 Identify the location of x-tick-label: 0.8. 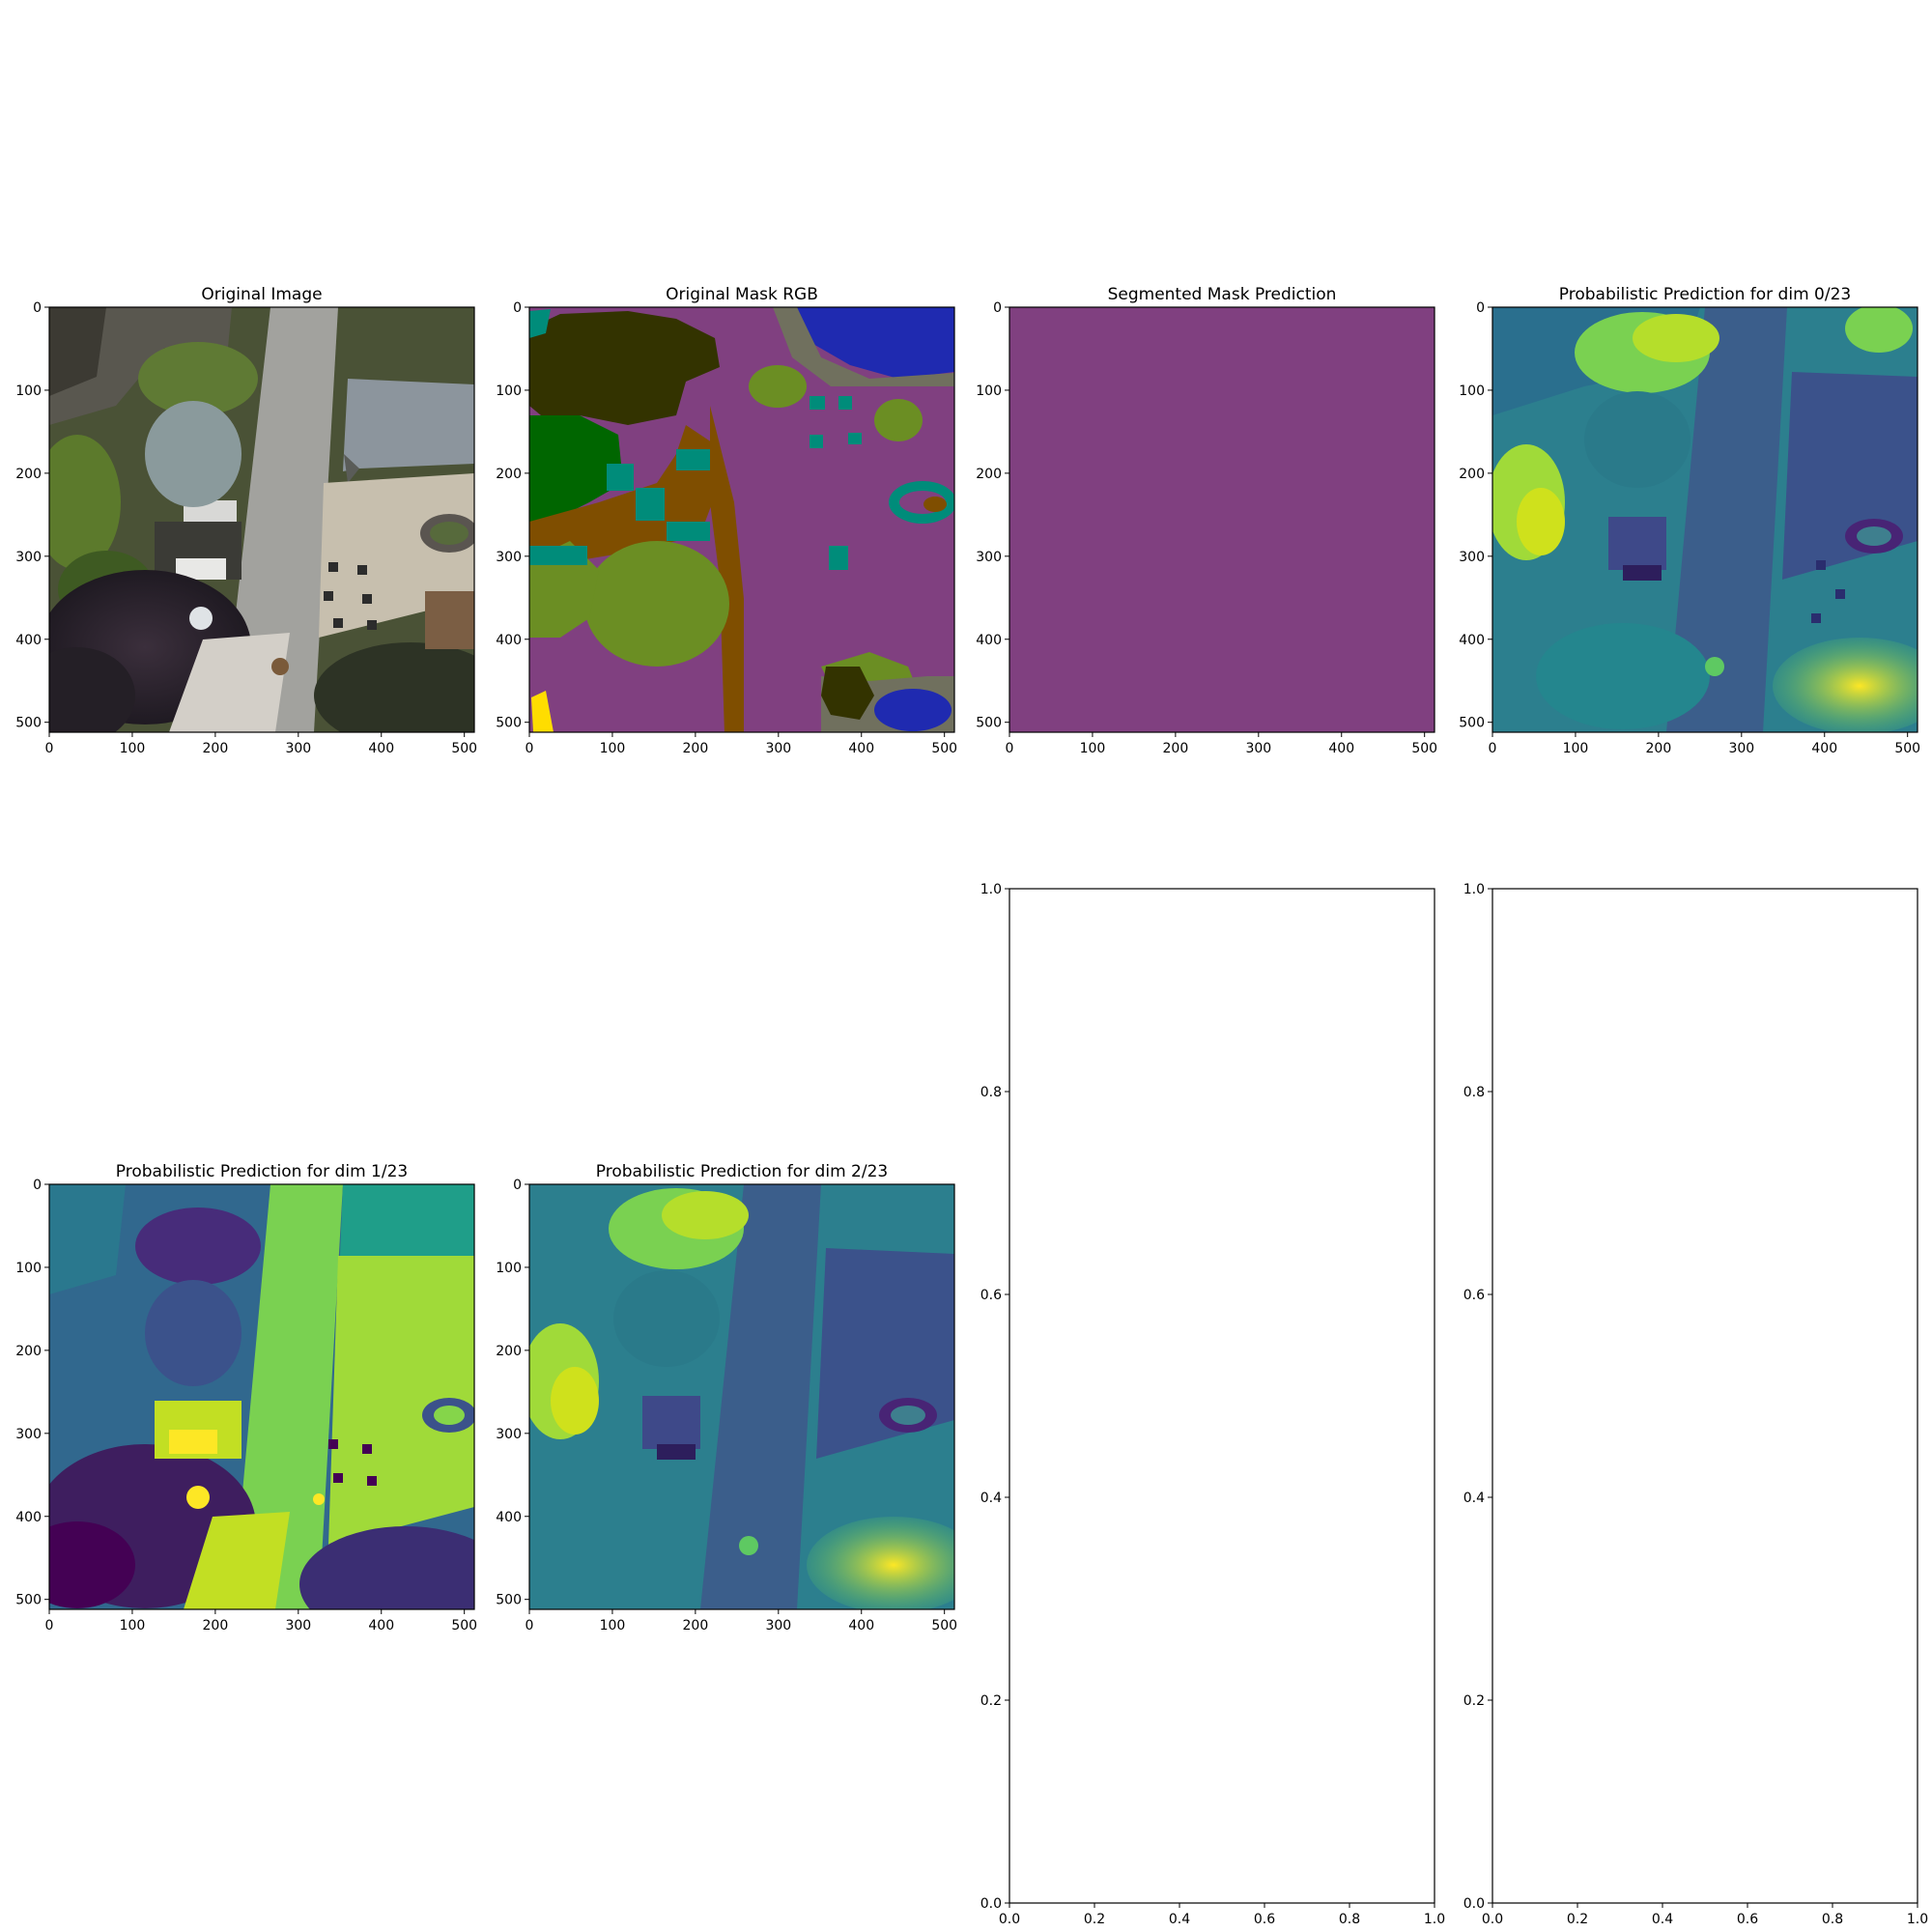
(1349, 1919).